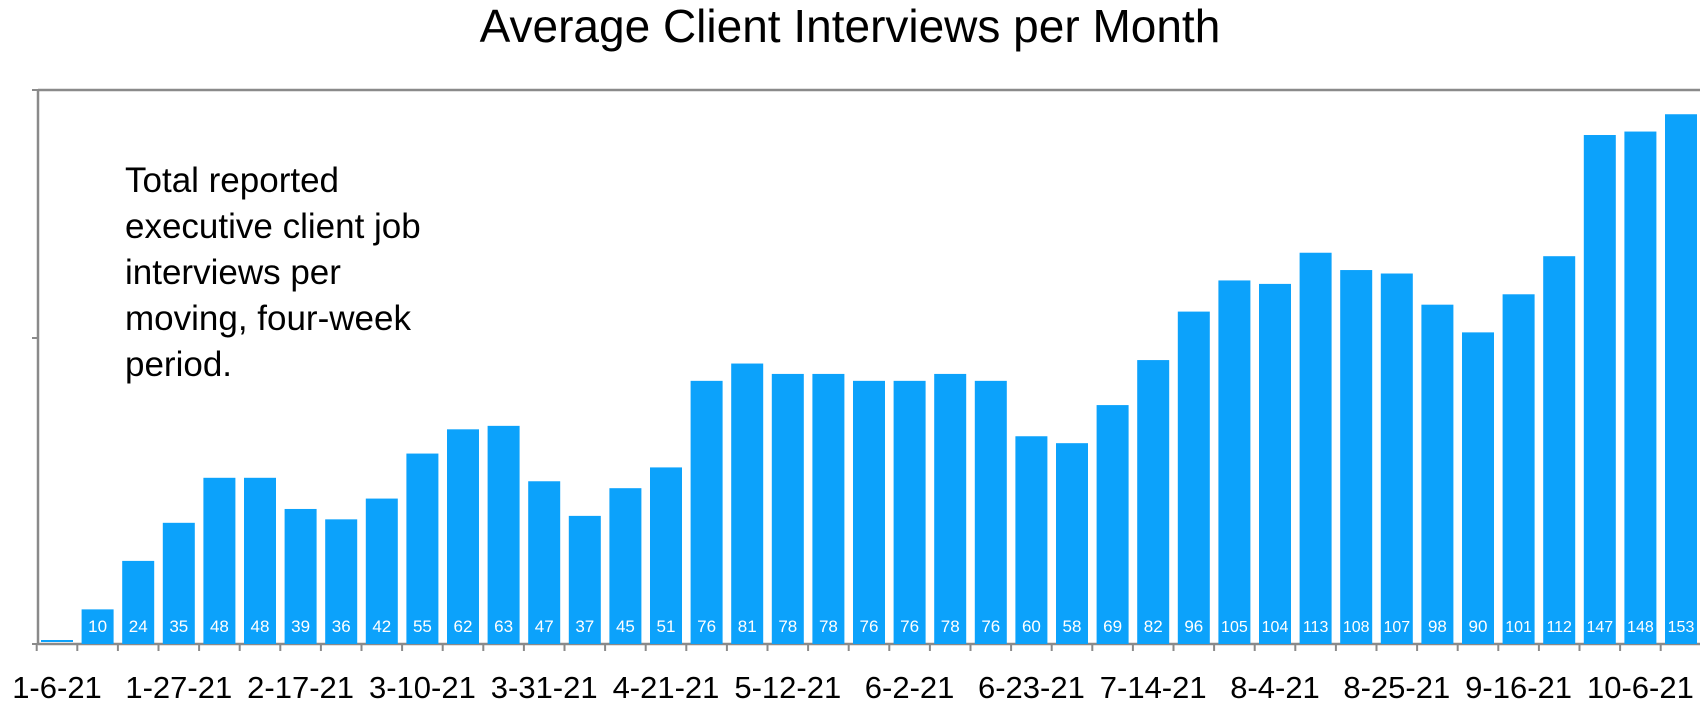 The width and height of the screenshot is (1700, 705). Describe the element at coordinates (381, 626) in the screenshot. I see `data-label: 42` at that location.